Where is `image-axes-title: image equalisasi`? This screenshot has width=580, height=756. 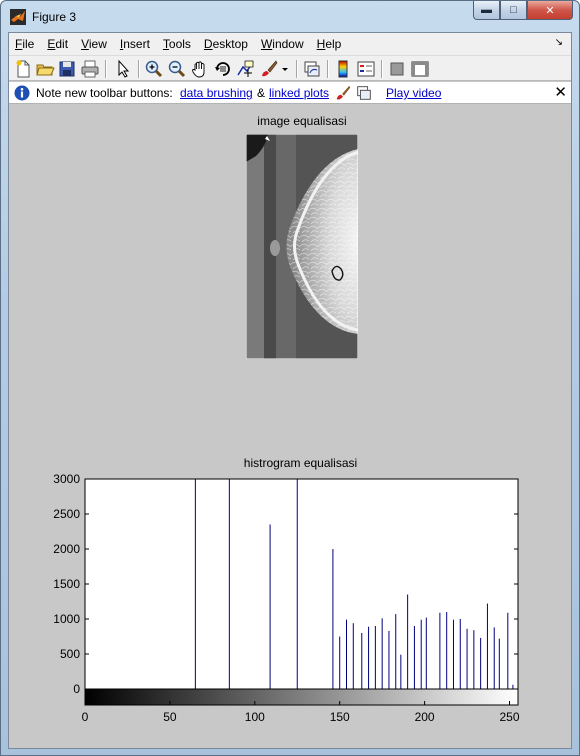
image-axes-title: image equalisasi is located at coordinates (302, 121).